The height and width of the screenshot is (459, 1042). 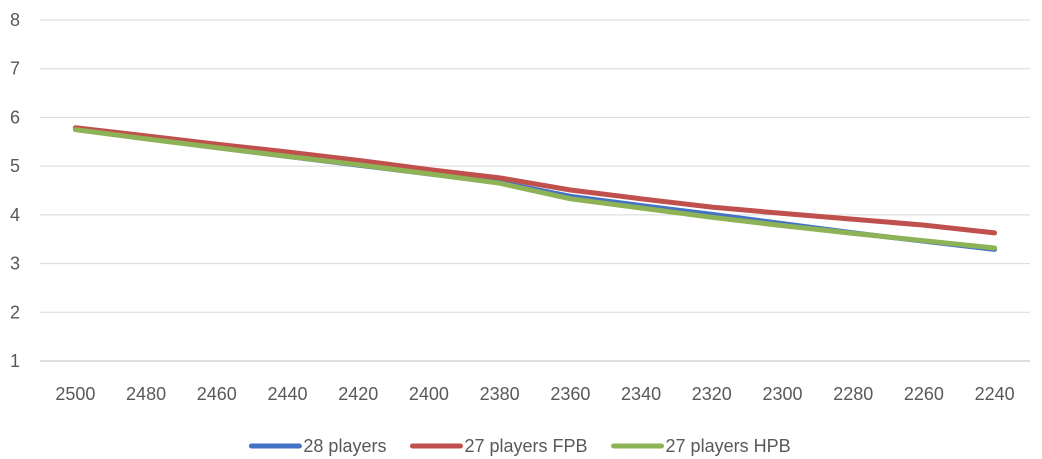 I want to click on x-tick-label: 2380, so click(x=500, y=394).